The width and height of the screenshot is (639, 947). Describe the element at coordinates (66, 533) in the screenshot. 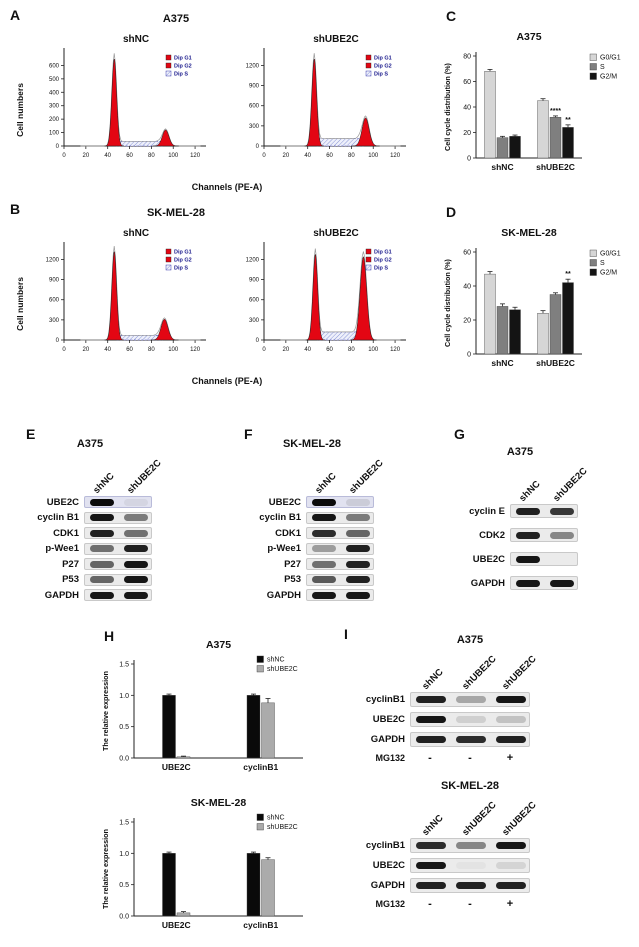

I see `protein-label: CDK1` at that location.